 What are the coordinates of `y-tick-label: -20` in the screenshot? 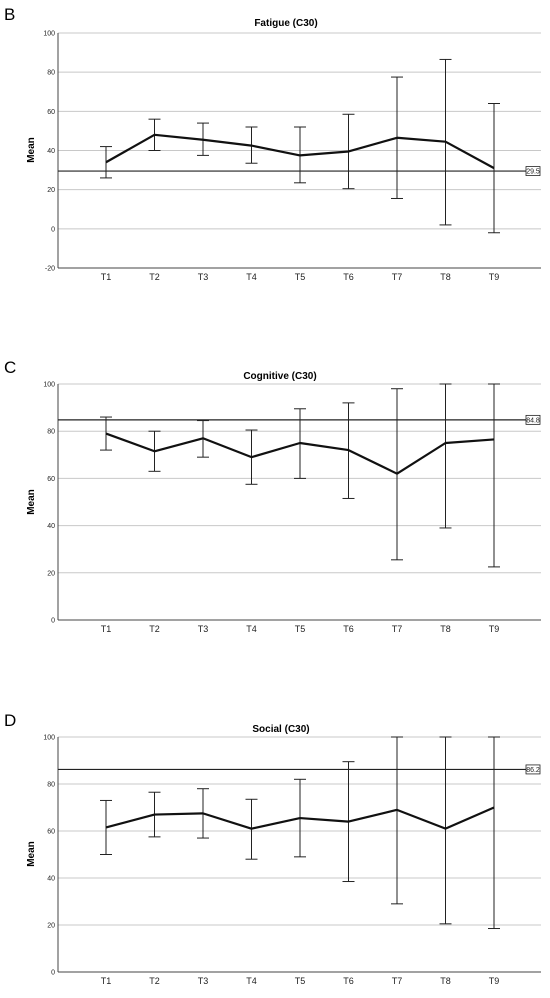 It's located at (50, 269).